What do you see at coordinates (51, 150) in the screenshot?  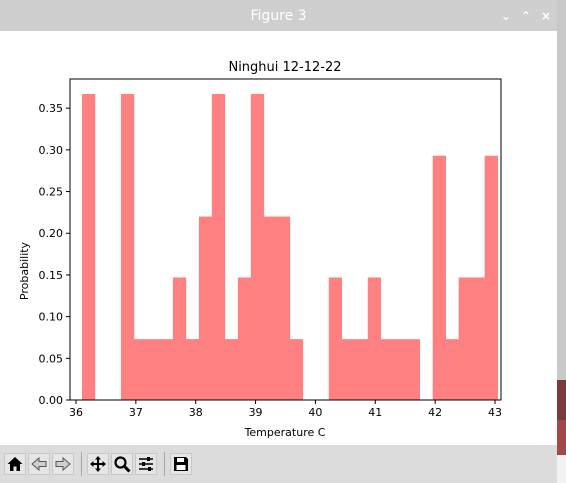 I see `y-tick-label: 0.30` at bounding box center [51, 150].